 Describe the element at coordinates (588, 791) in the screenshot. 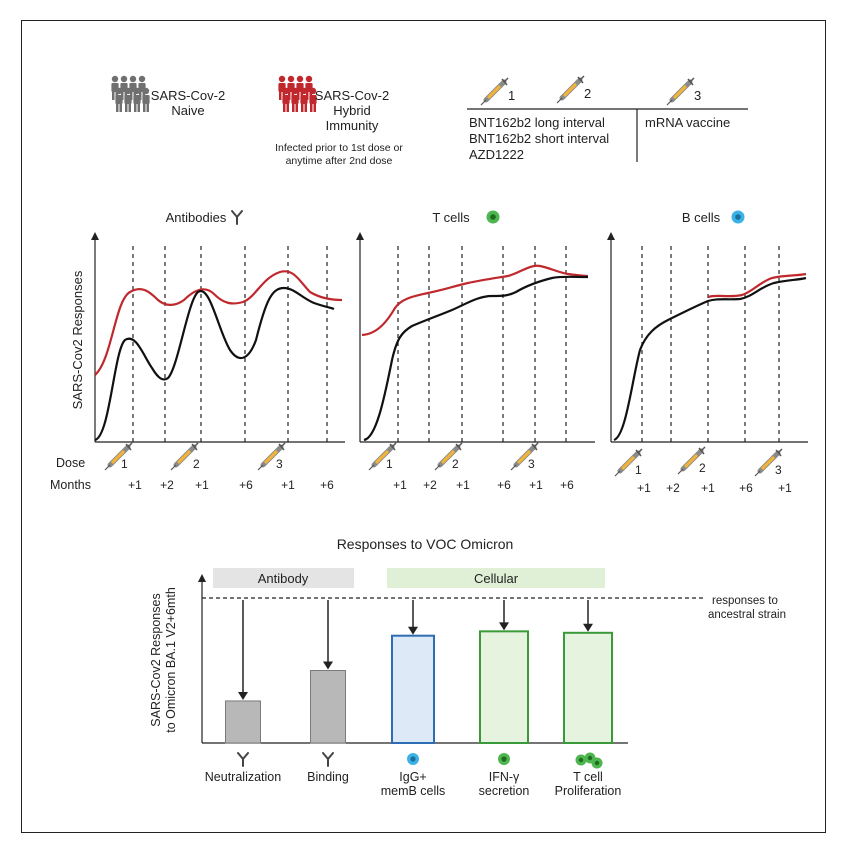

I see `bar-label-tcell-line2: Proliferation` at that location.